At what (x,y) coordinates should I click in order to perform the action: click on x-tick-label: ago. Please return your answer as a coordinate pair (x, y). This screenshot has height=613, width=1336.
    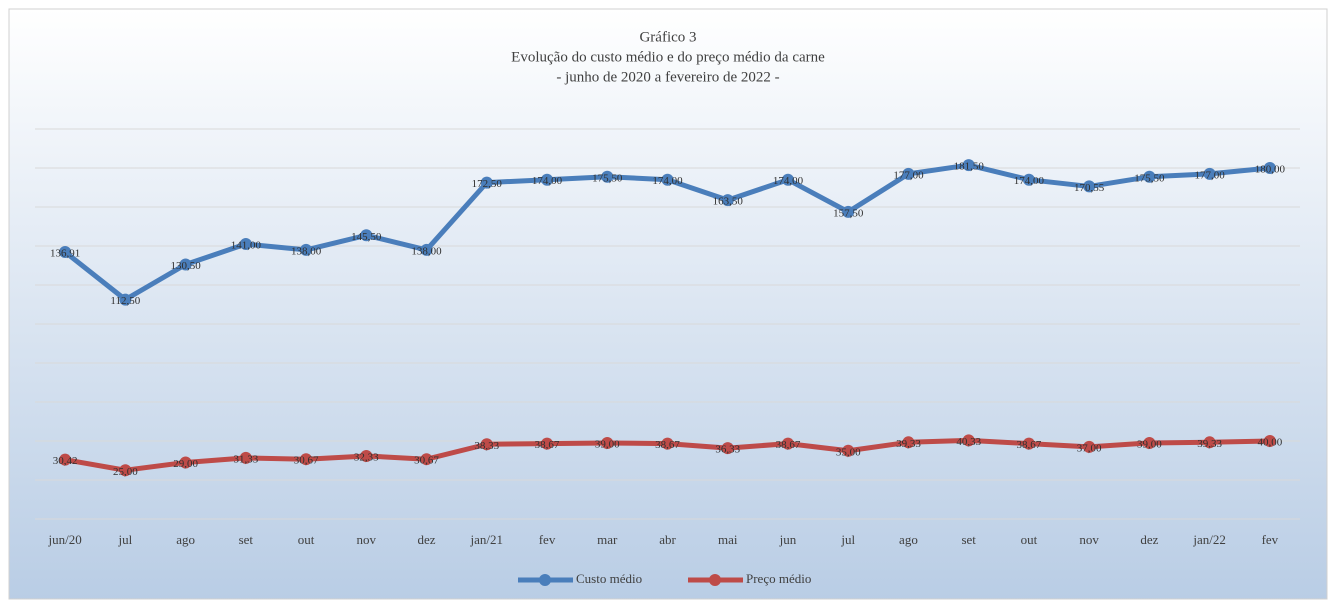
    Looking at the image, I should click on (908, 539).